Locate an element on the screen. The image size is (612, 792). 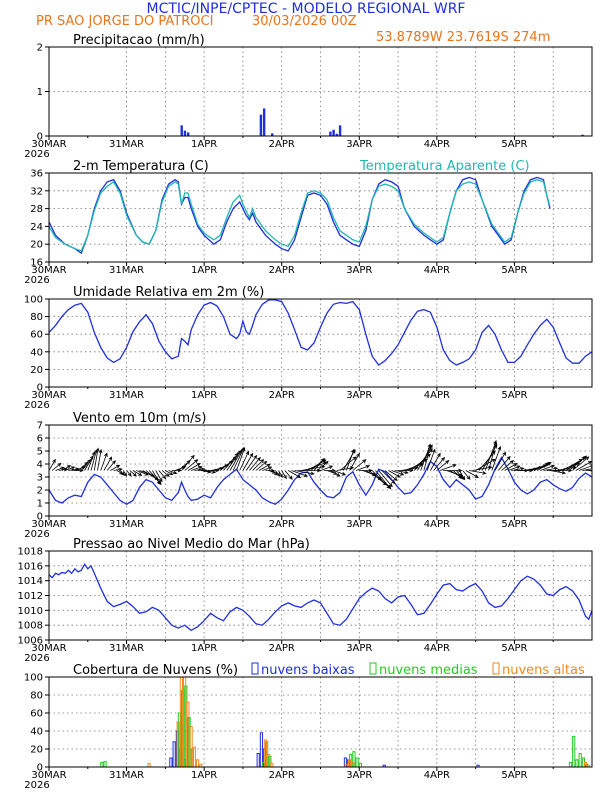
cloud-legend-low-swatch is located at coordinates (255, 668).